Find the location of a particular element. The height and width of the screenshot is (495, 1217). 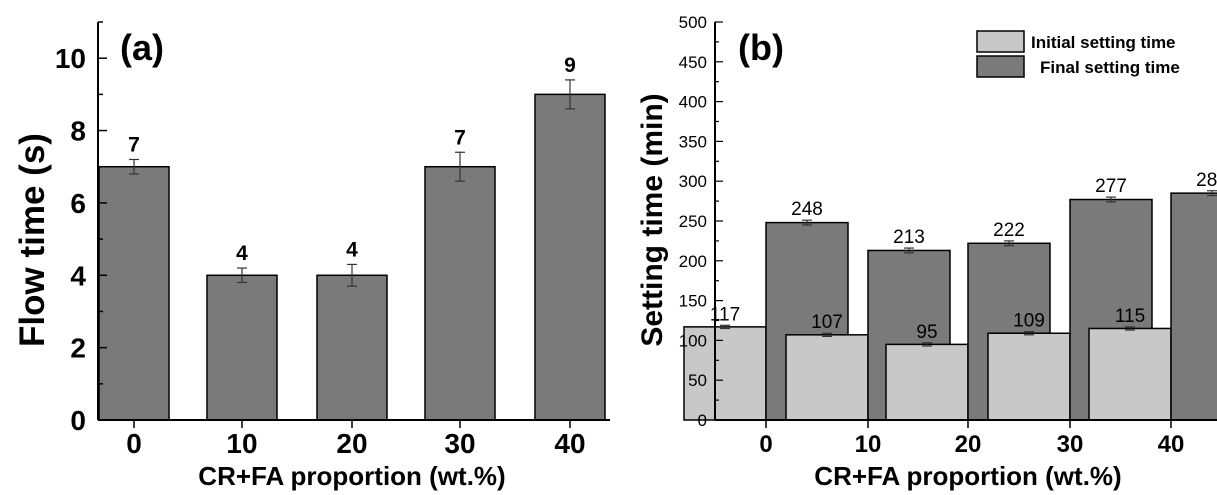

data-label: 9 is located at coordinates (570, 65).